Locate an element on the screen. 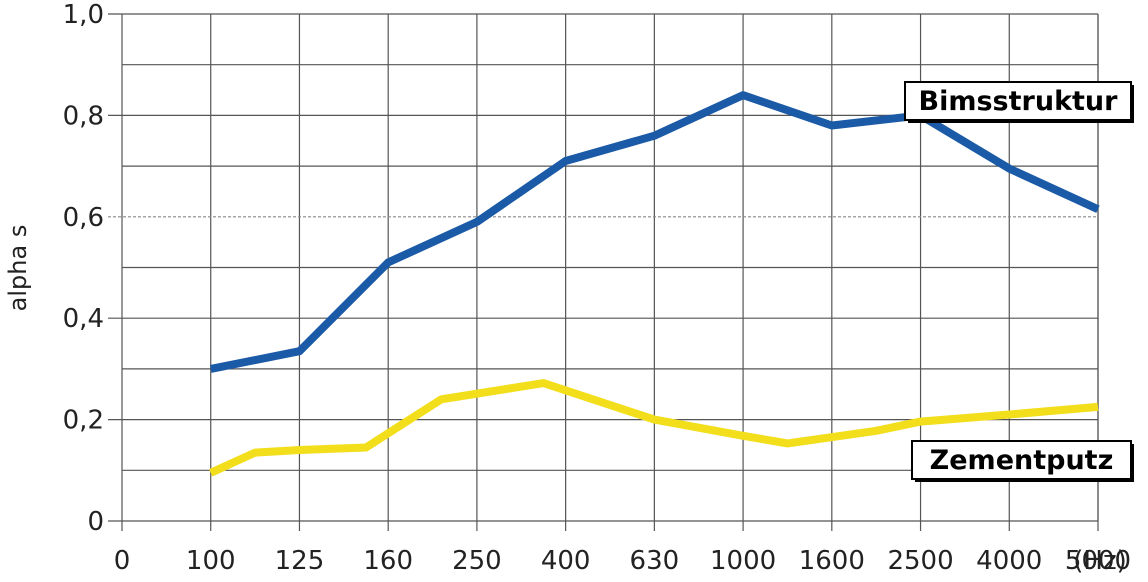  x-tick-label: 1600 is located at coordinates (832, 561).